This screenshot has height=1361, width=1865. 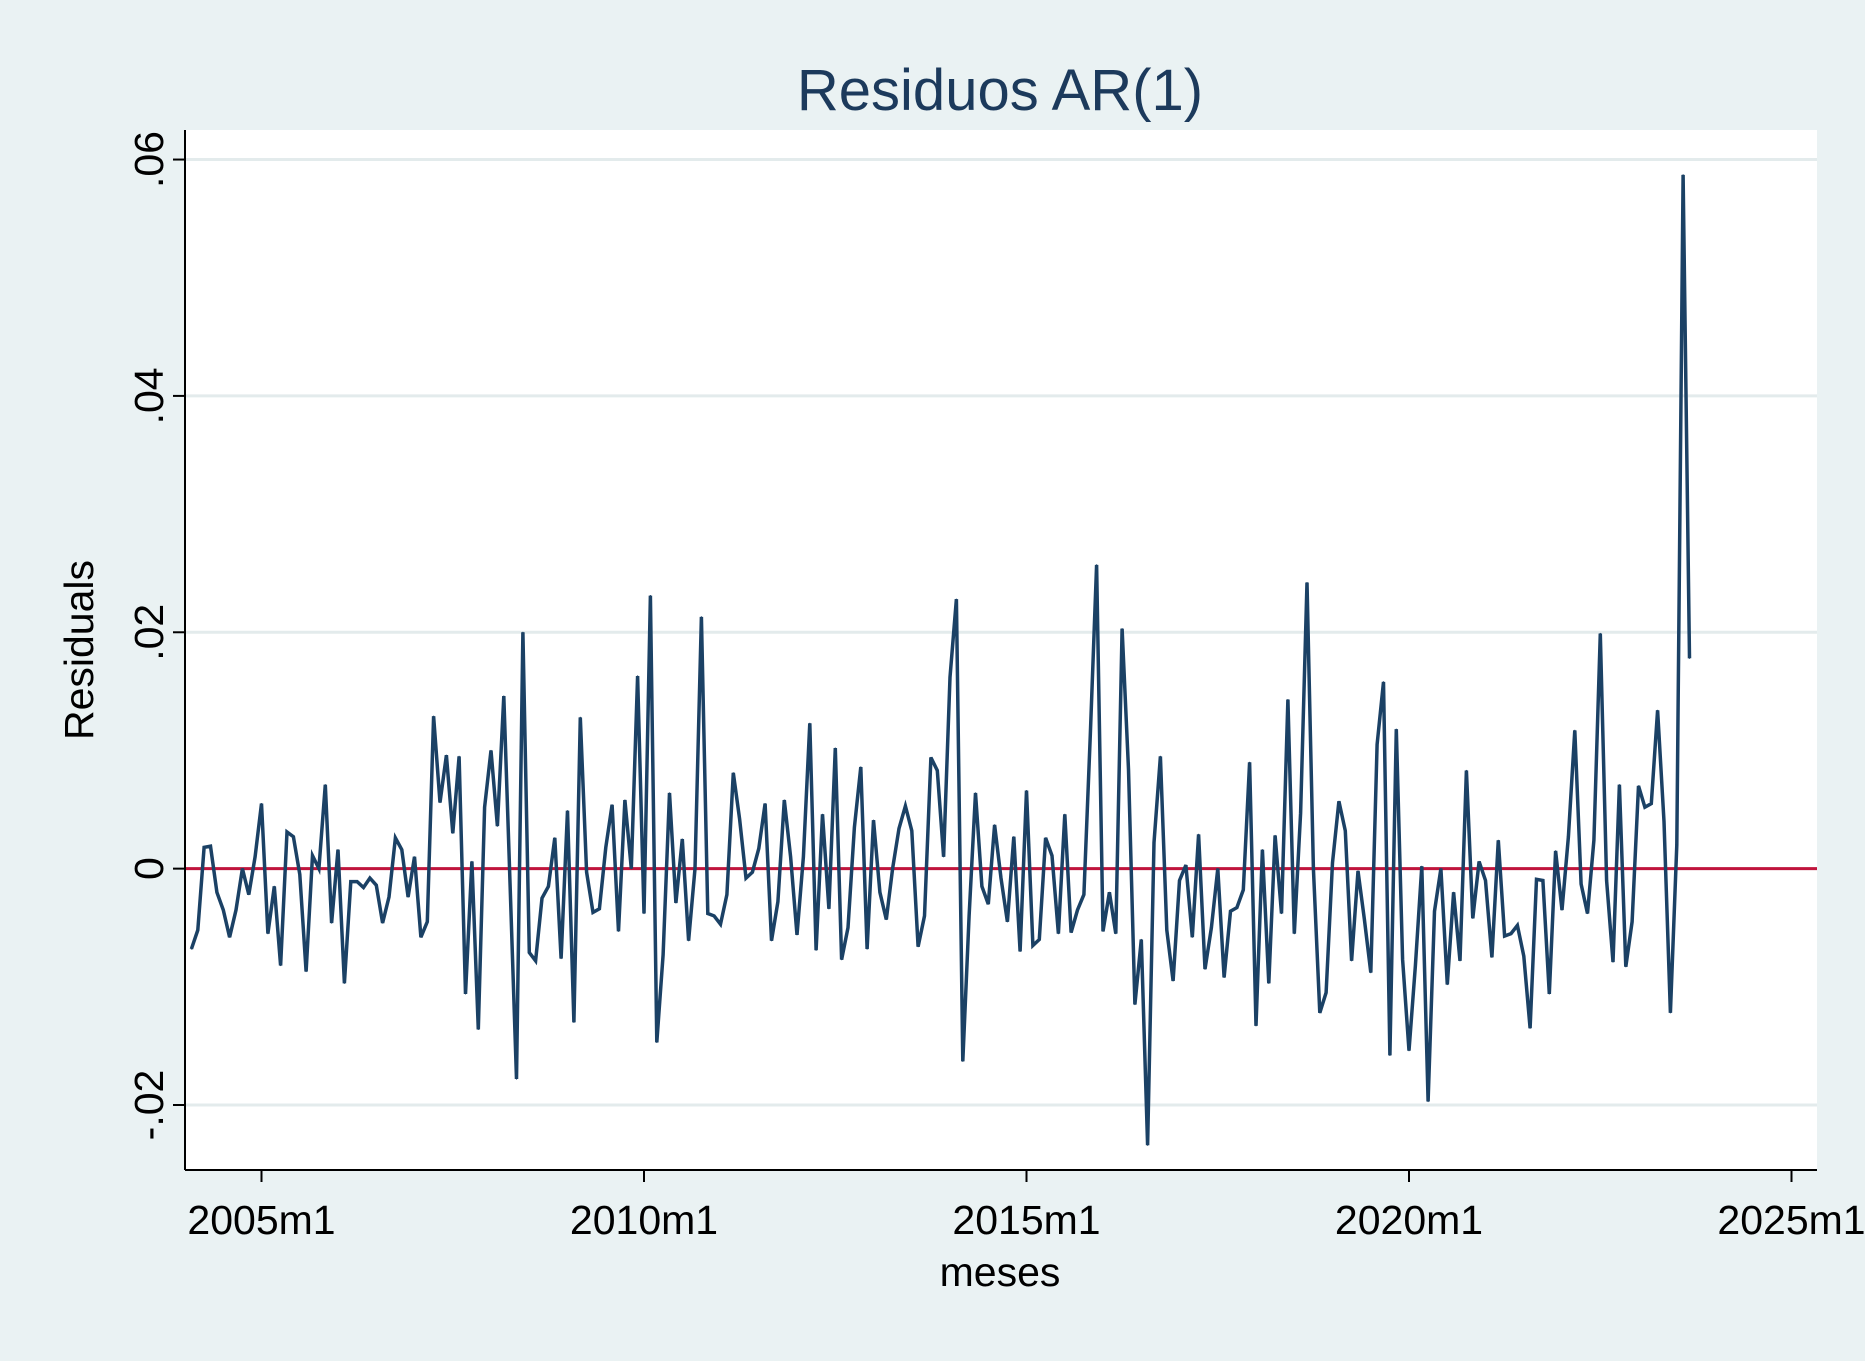 I want to click on x-tick-label: 2025m1, so click(x=1791, y=1220).